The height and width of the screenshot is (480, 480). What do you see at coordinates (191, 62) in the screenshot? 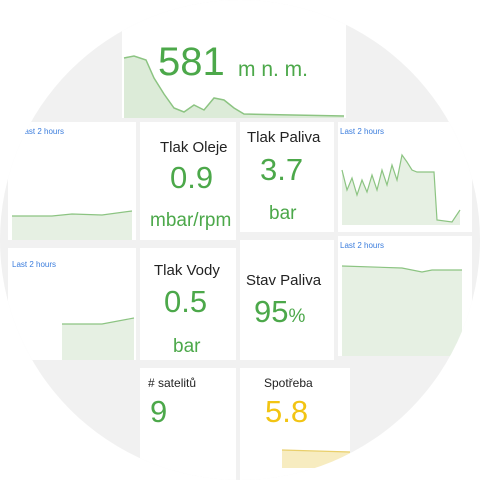
I see `elevation-value: 581` at bounding box center [191, 62].